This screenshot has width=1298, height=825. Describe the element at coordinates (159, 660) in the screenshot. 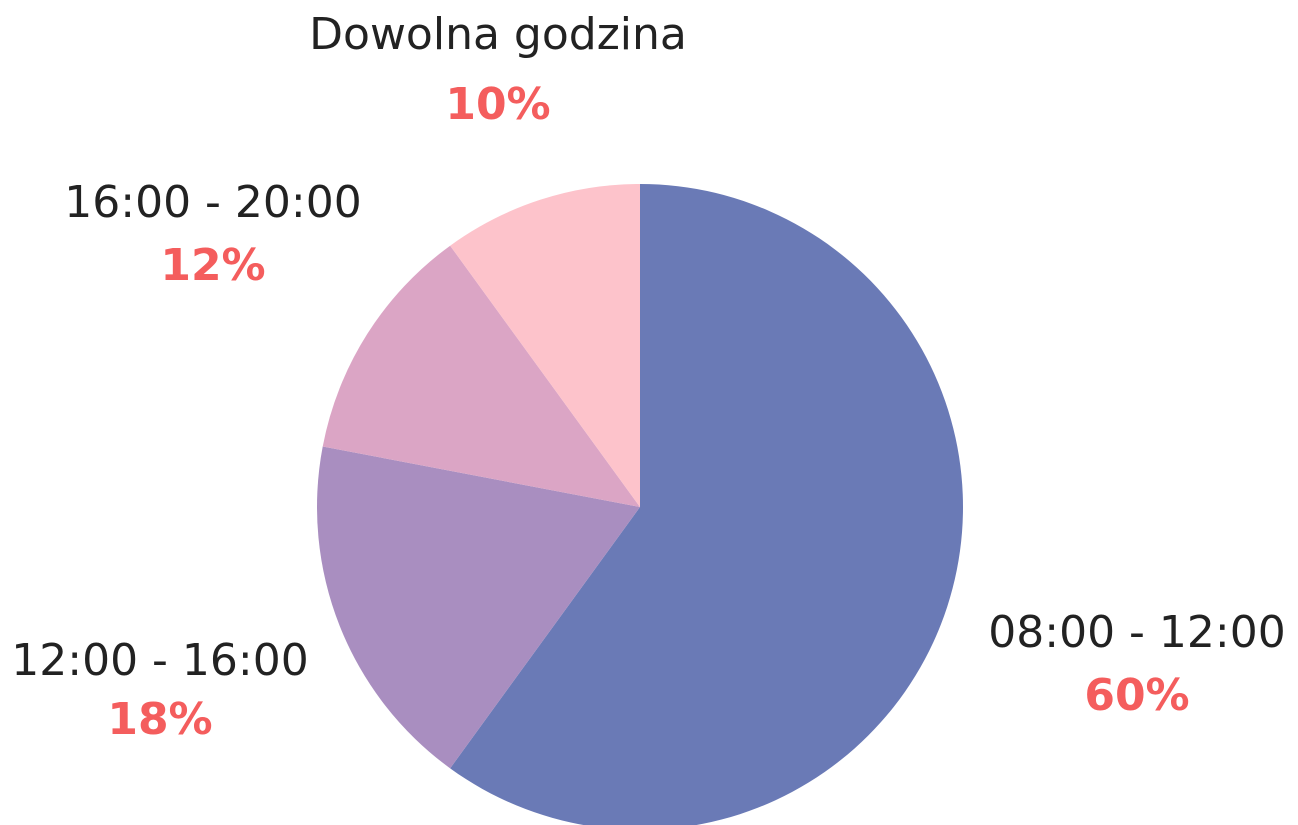

I see `slice-label: 12:00 - 16:00` at that location.